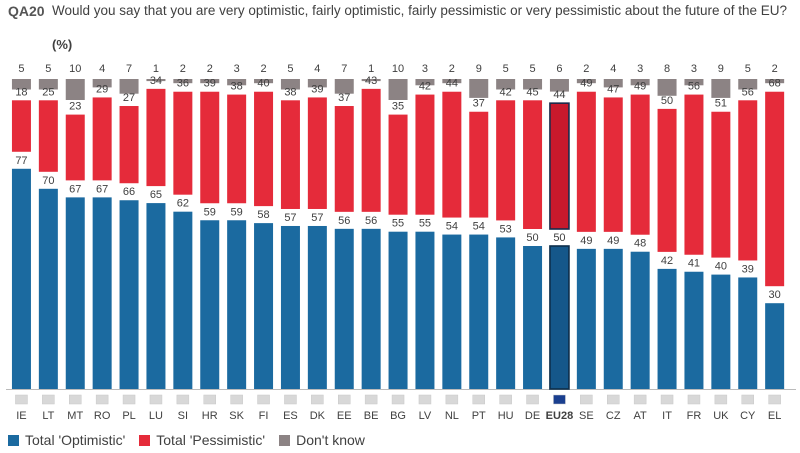 The width and height of the screenshot is (800, 453). I want to click on label-dont-know-hr: 2, so click(210, 69).